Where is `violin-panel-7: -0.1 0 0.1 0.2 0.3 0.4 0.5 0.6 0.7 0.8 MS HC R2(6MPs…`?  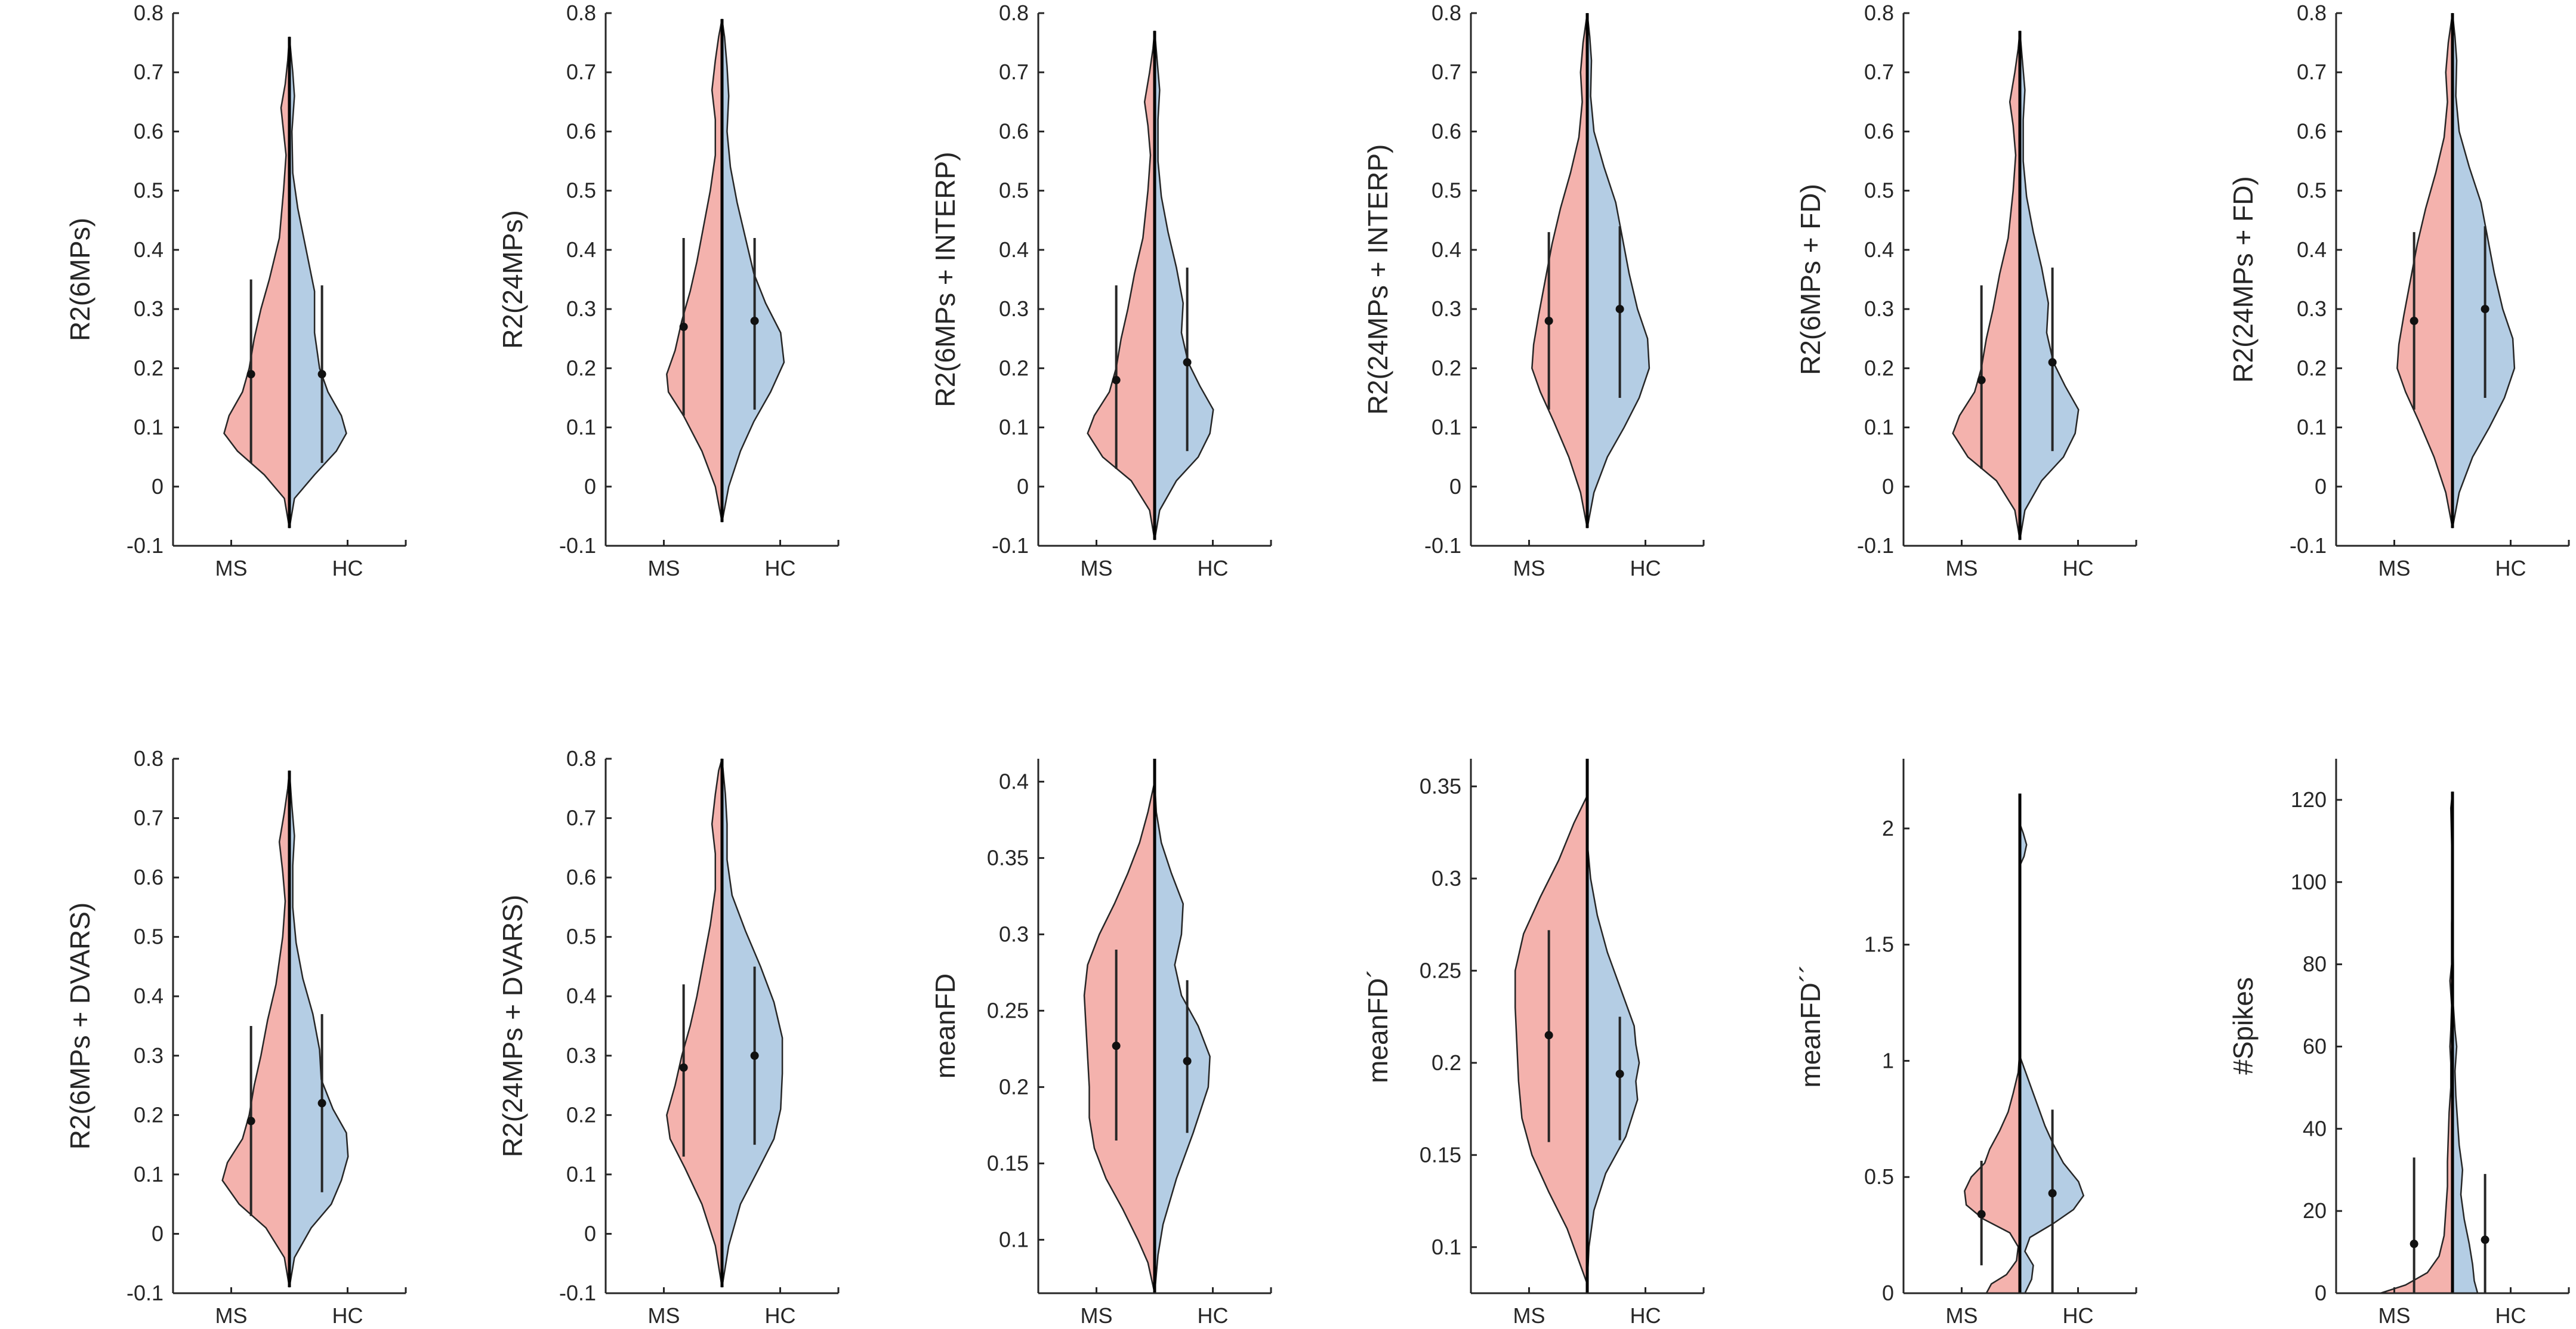 violin-panel-7: -0.1 0 0.1 0.2 0.3 0.4 0.5 0.6 0.7 0.8 MS HC R2(6MPs… is located at coordinates (236, 1037).